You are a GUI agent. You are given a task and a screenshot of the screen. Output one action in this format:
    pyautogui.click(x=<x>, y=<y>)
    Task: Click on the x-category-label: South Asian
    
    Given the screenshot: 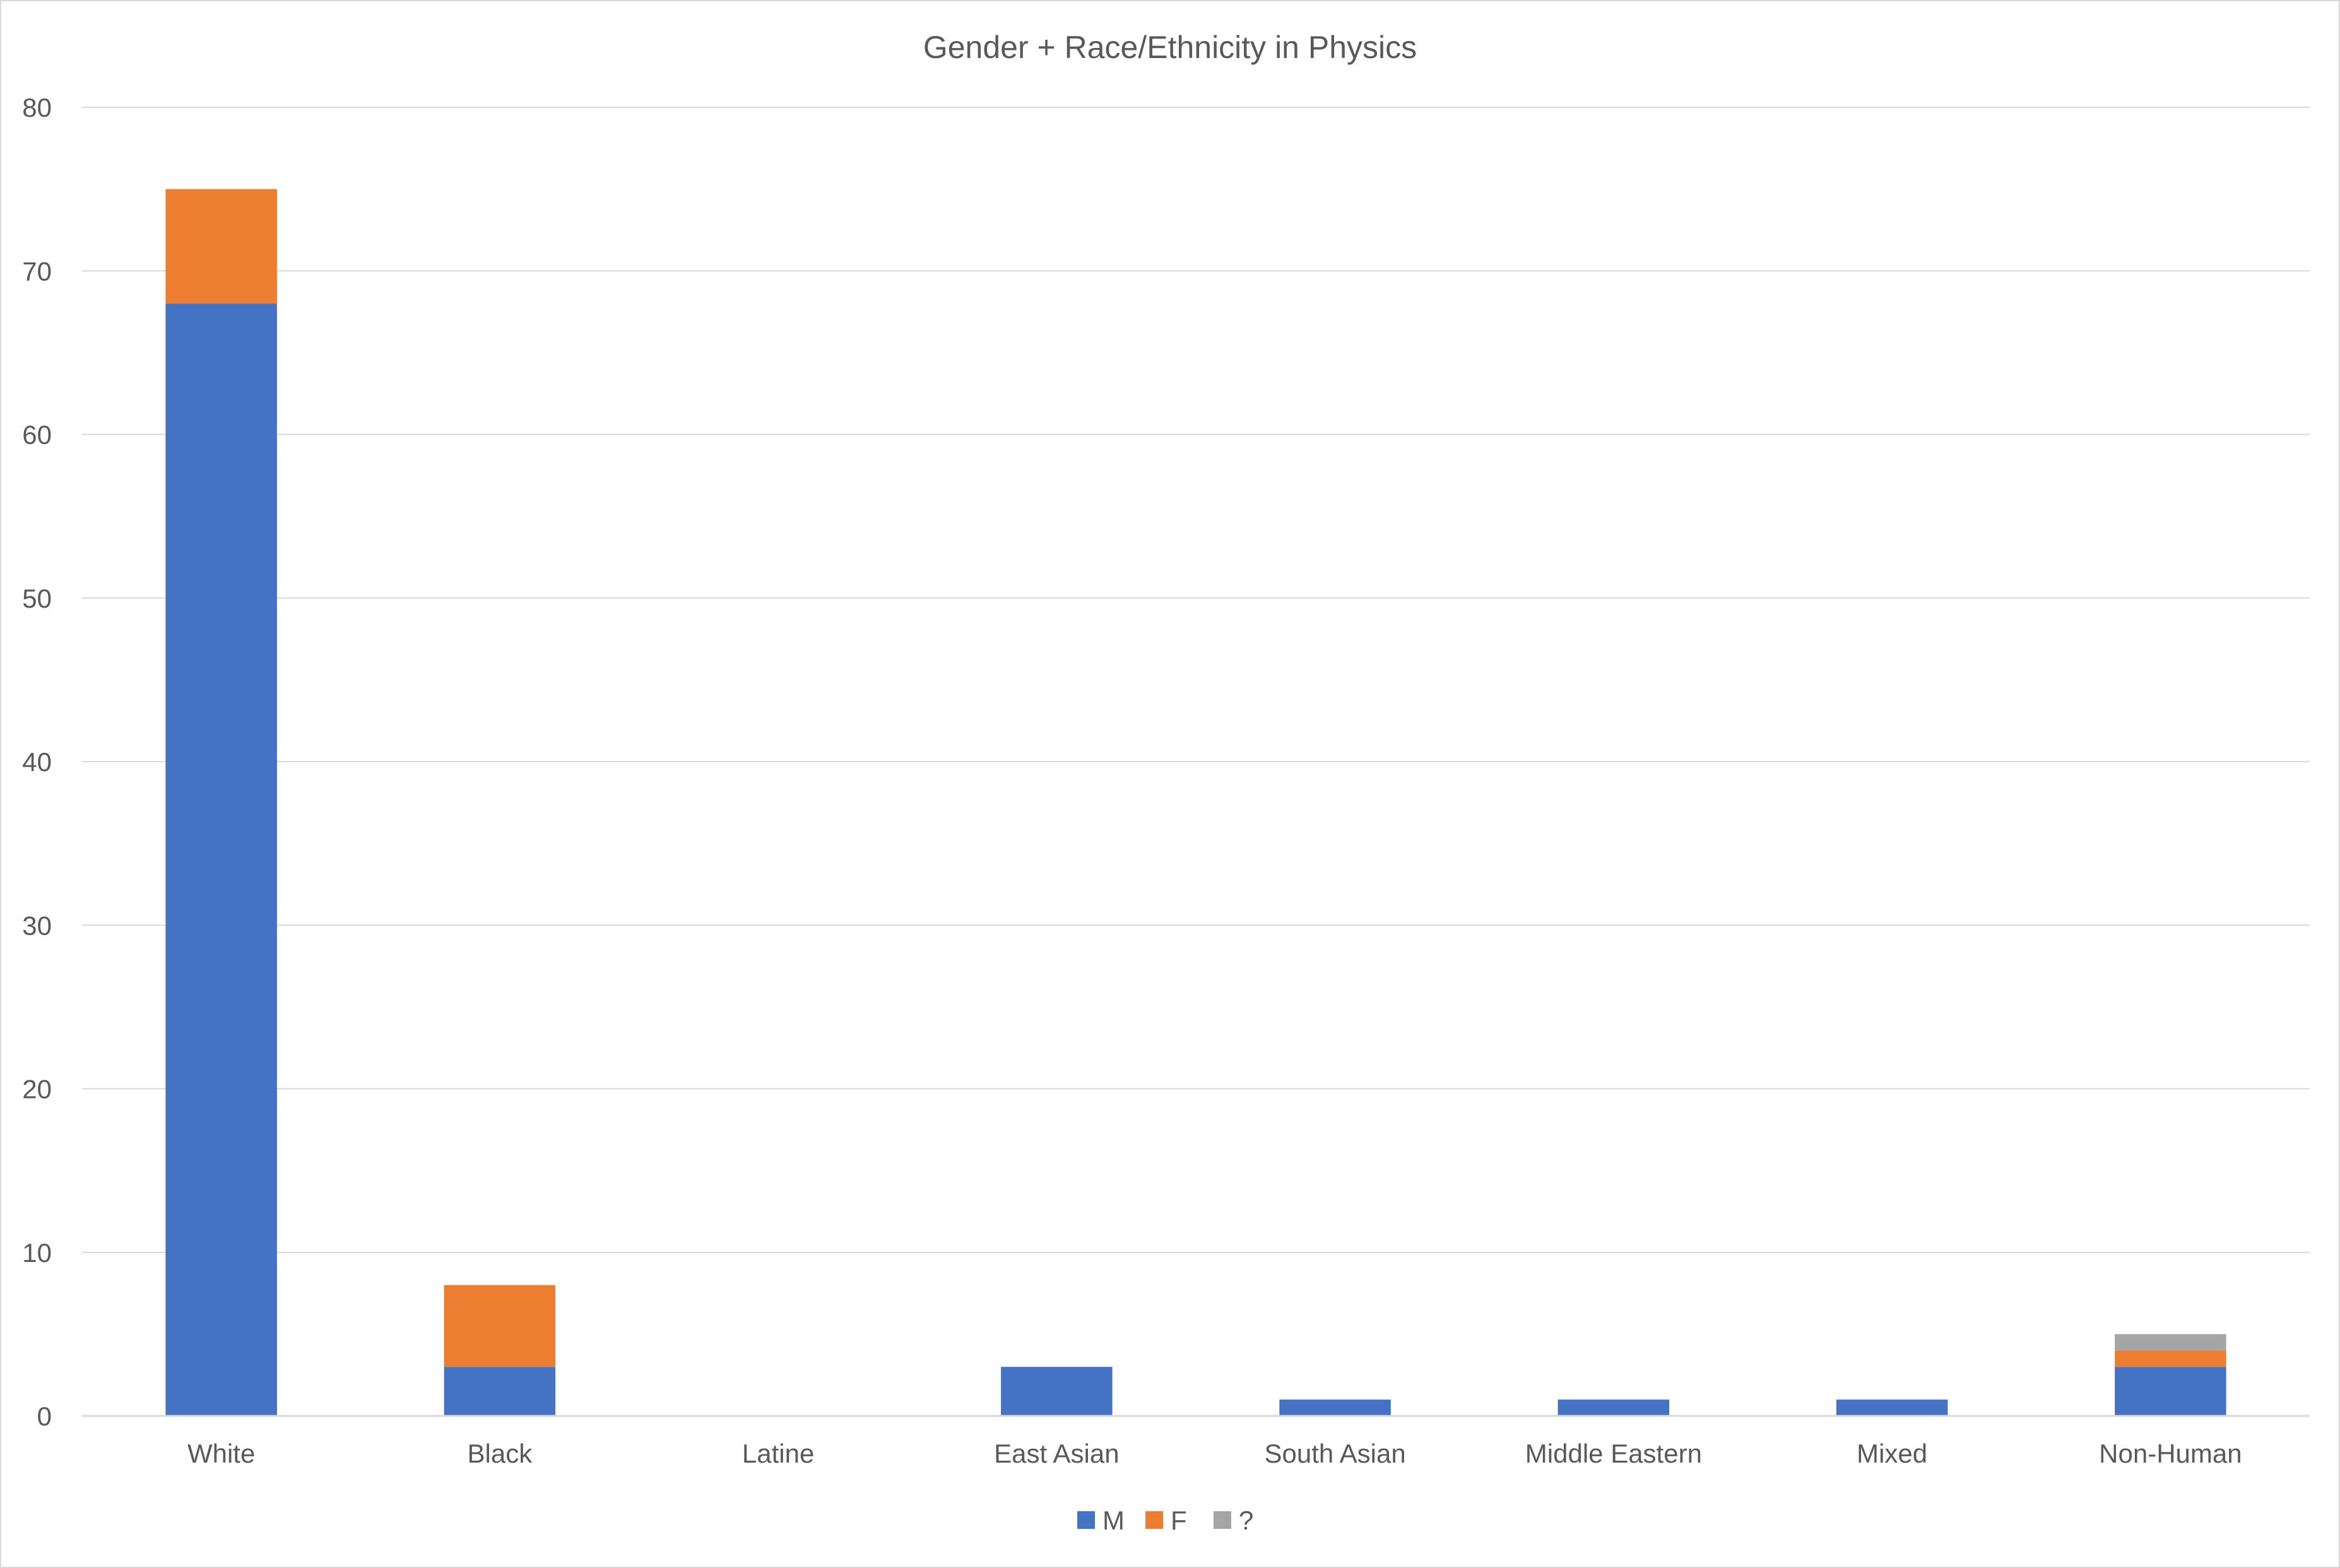 What is the action you would take?
    pyautogui.click(x=1335, y=1454)
    